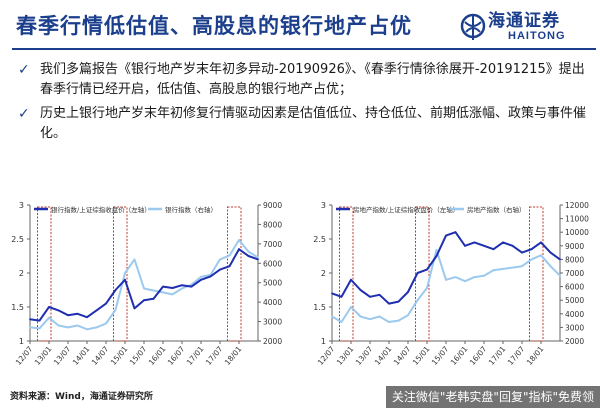 Image resolution: width=600 pixels, height=414 pixels. What do you see at coordinates (21, 273) in the screenshot?
I see `y-left-tick-label: 2` at bounding box center [21, 273].